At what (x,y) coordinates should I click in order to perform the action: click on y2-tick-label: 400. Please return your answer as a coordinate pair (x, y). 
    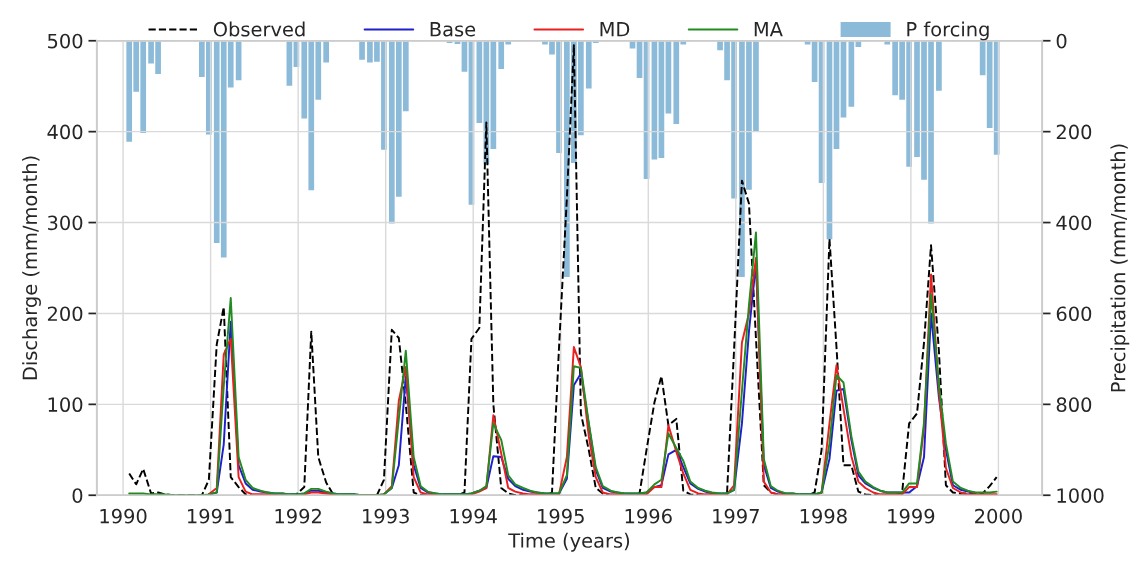
    Looking at the image, I should click on (1074, 223).